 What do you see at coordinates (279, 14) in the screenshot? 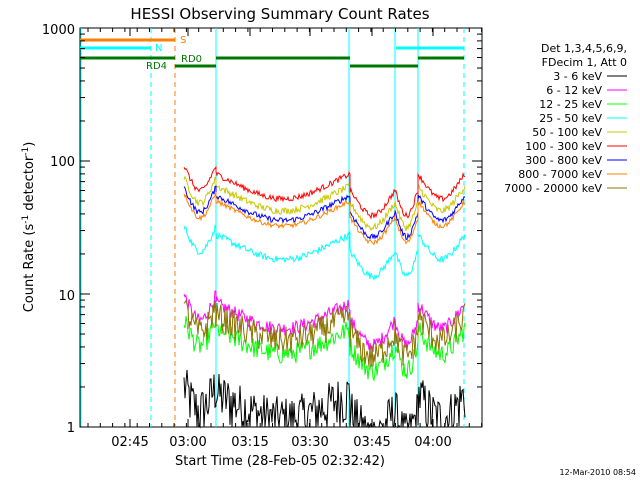
I see `chart-title: HESSI Observing Summary Count Rates` at bounding box center [279, 14].